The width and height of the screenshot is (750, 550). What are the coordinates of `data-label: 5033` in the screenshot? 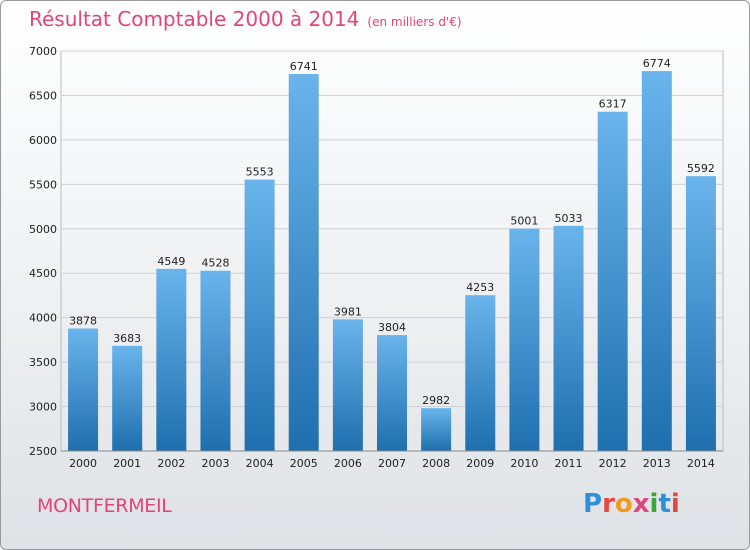 It's located at (569, 218).